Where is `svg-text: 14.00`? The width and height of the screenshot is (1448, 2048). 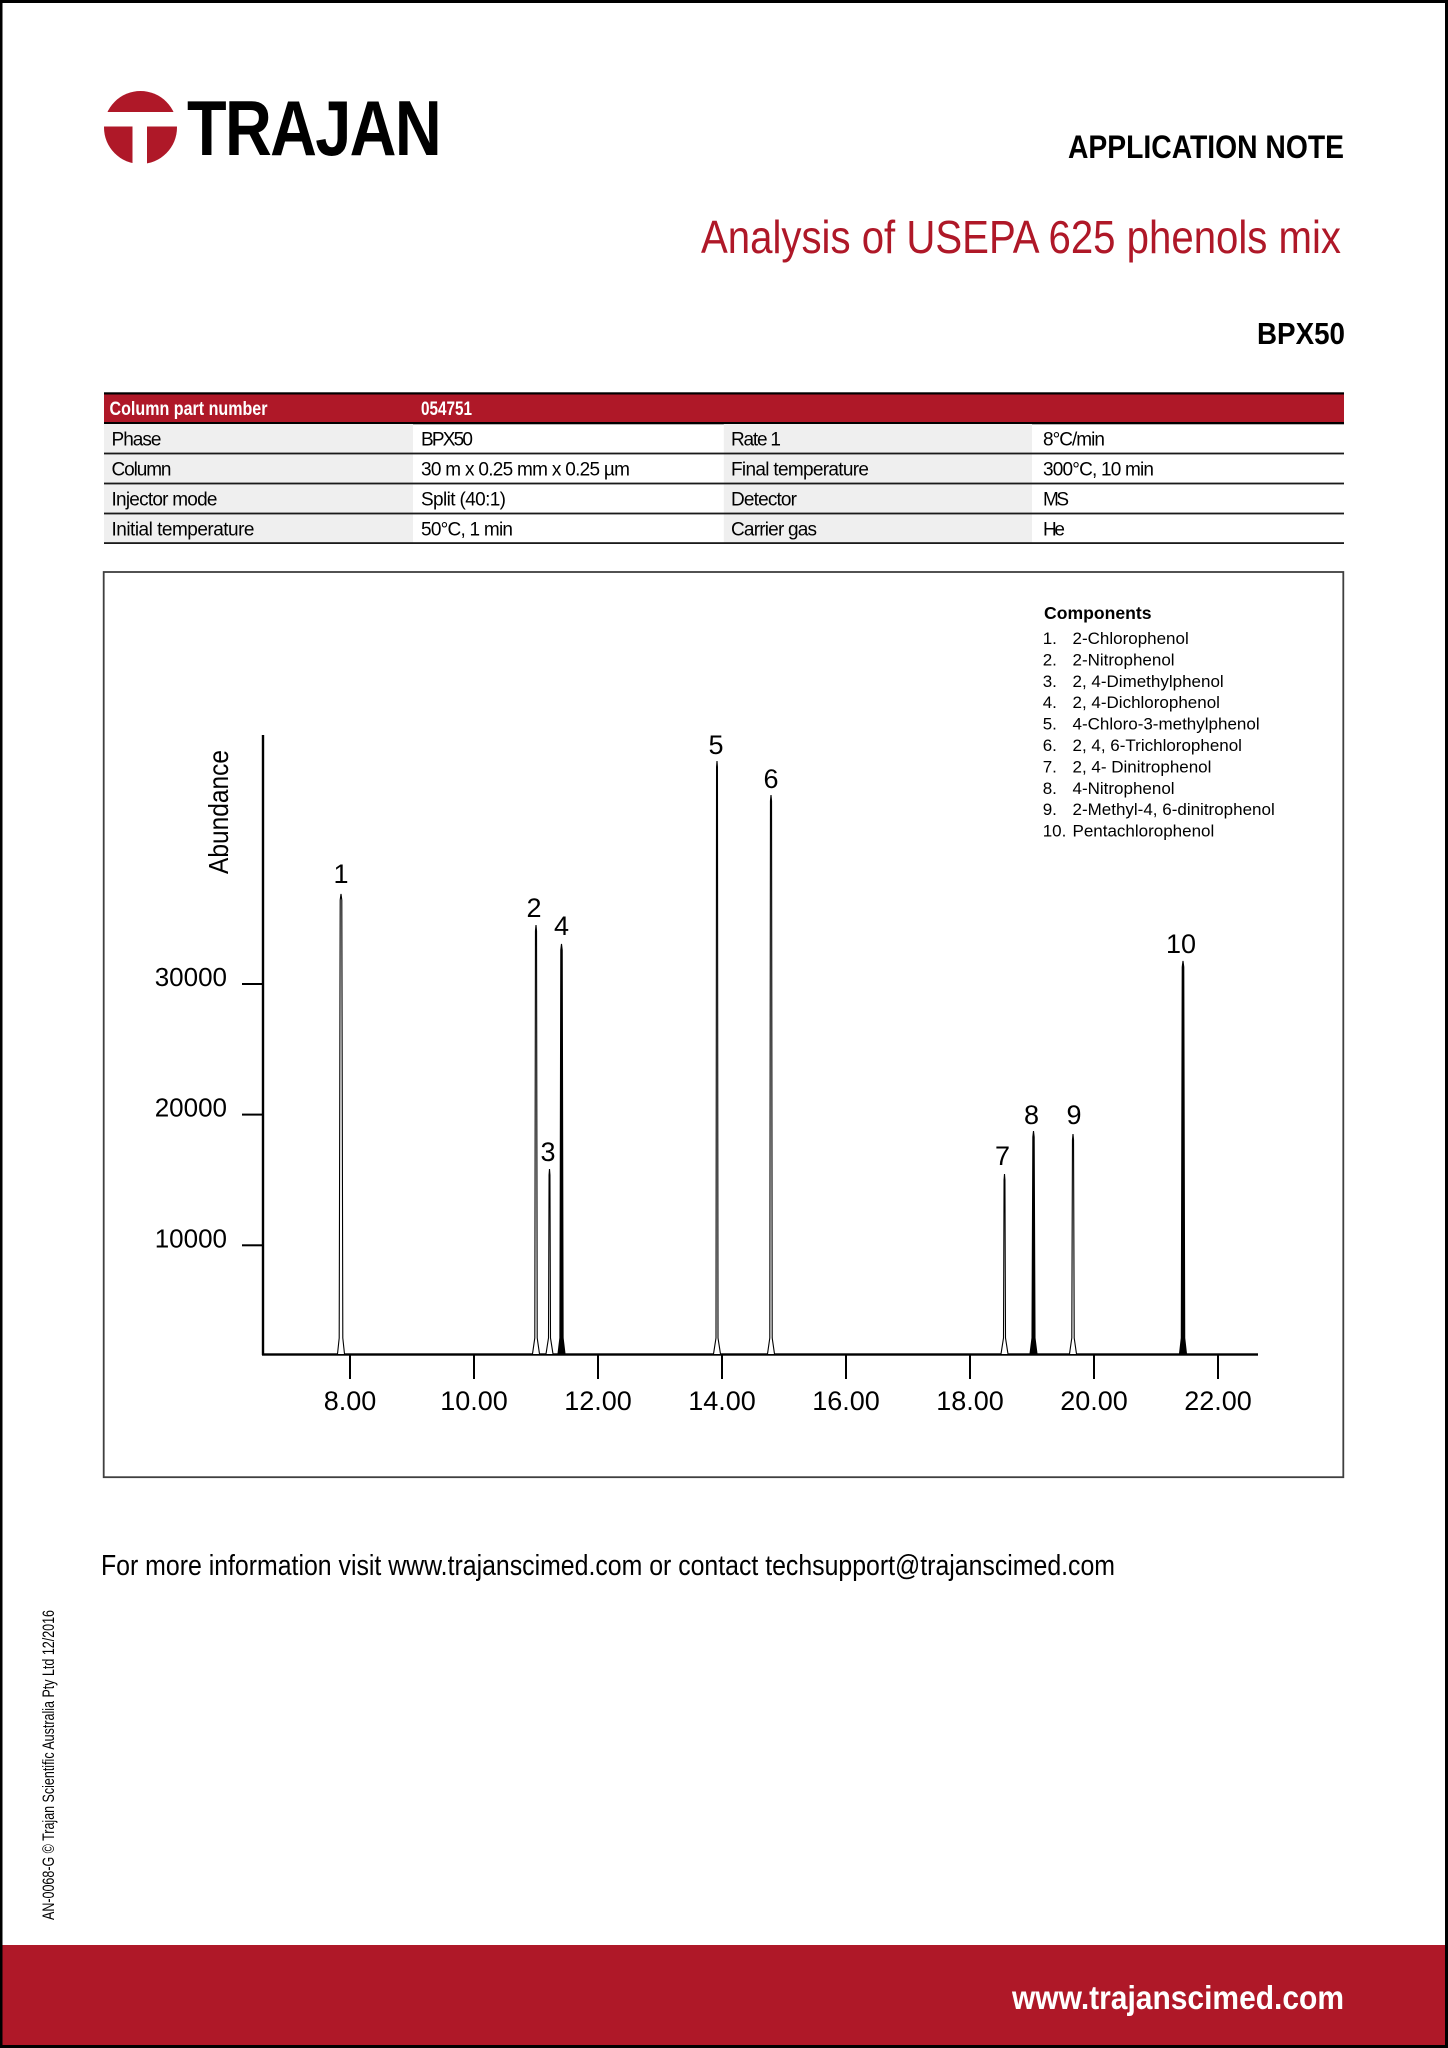 svg-text: 14.00 is located at coordinates (722, 1401).